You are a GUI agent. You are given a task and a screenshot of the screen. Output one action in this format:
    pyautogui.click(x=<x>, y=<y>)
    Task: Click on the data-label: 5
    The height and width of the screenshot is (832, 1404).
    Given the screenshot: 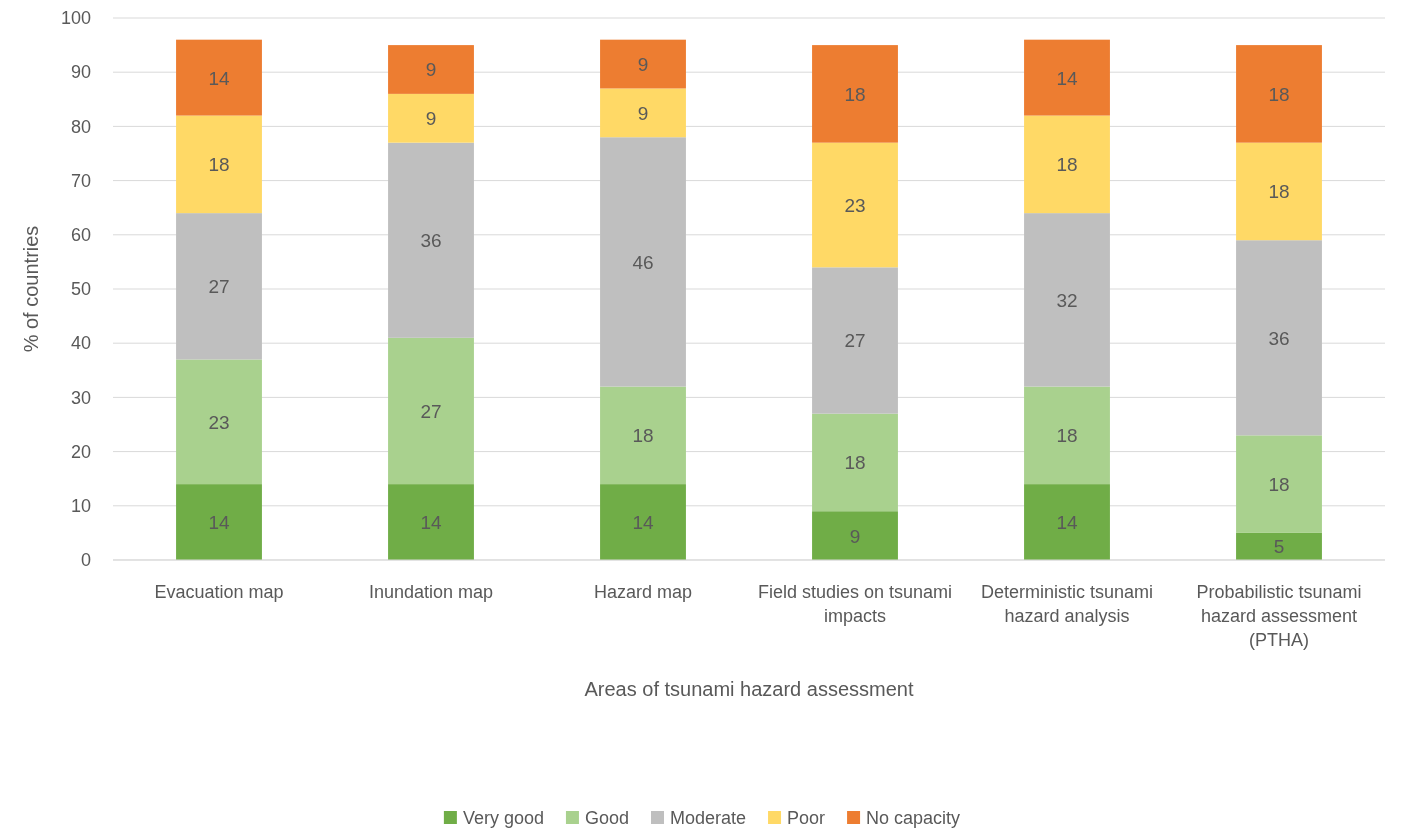 What is the action you would take?
    pyautogui.click(x=1279, y=547)
    